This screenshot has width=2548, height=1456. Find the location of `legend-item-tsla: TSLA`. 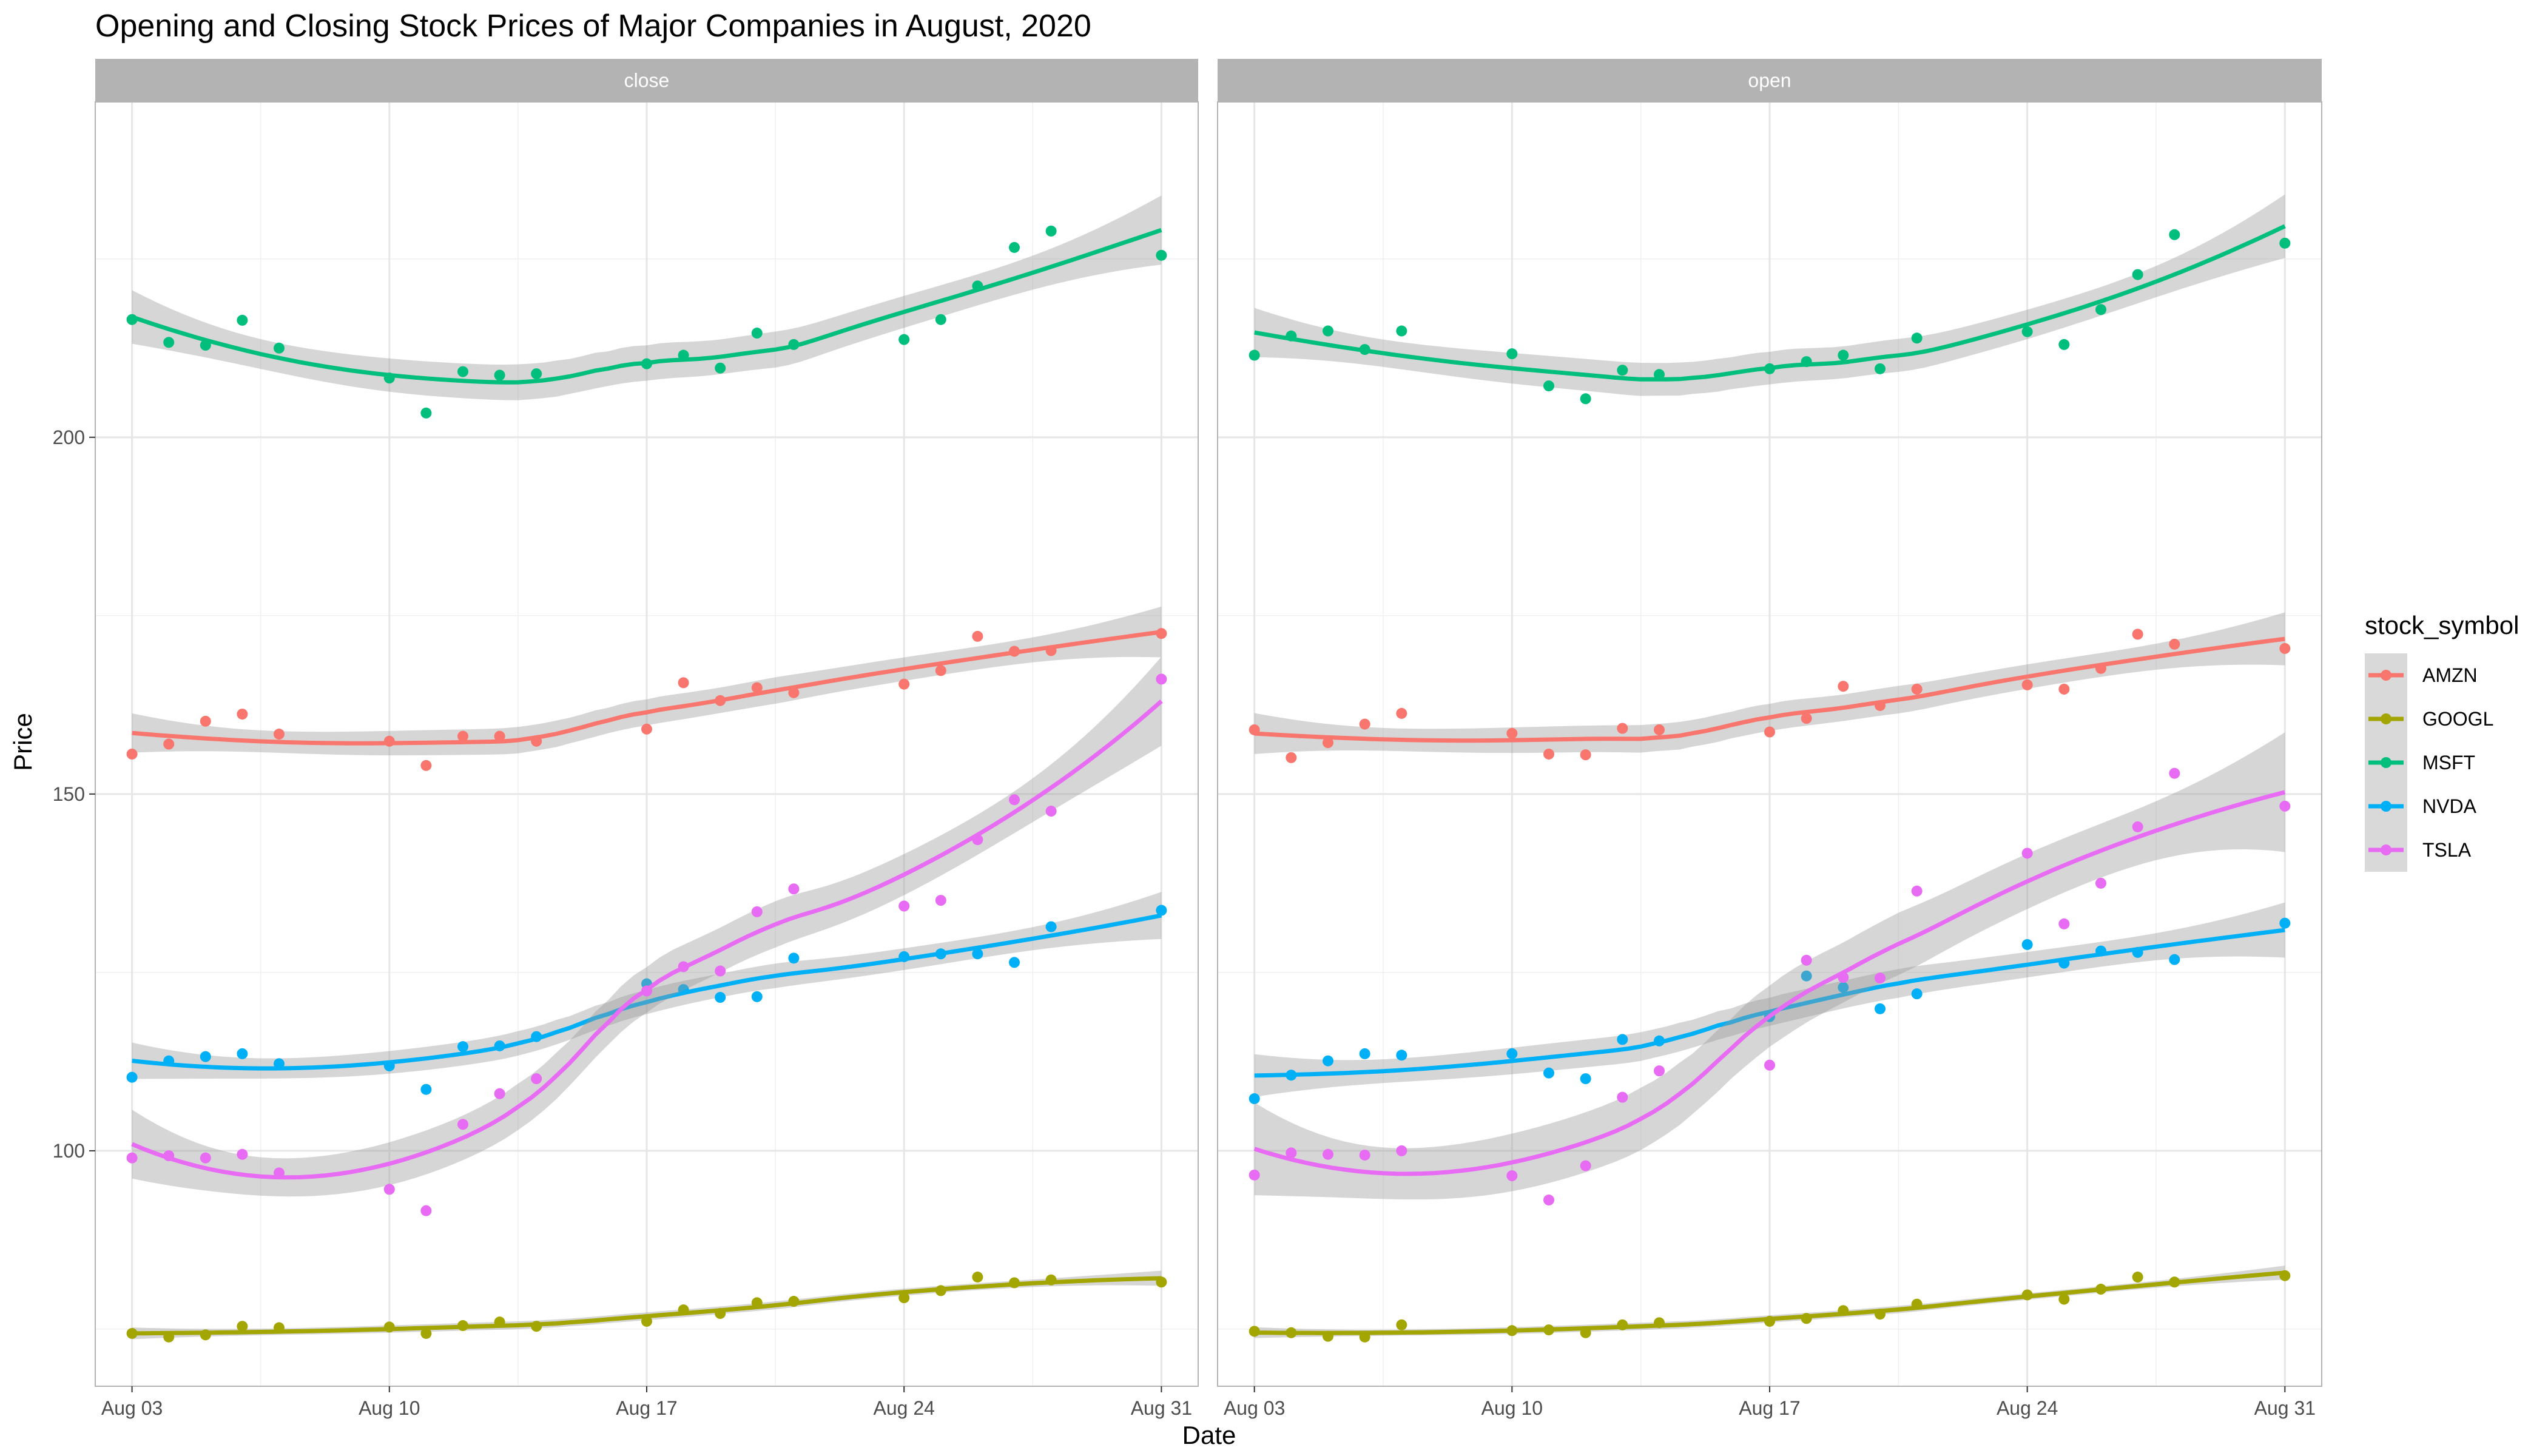

legend-item-tsla: TSLA is located at coordinates (2418, 850).